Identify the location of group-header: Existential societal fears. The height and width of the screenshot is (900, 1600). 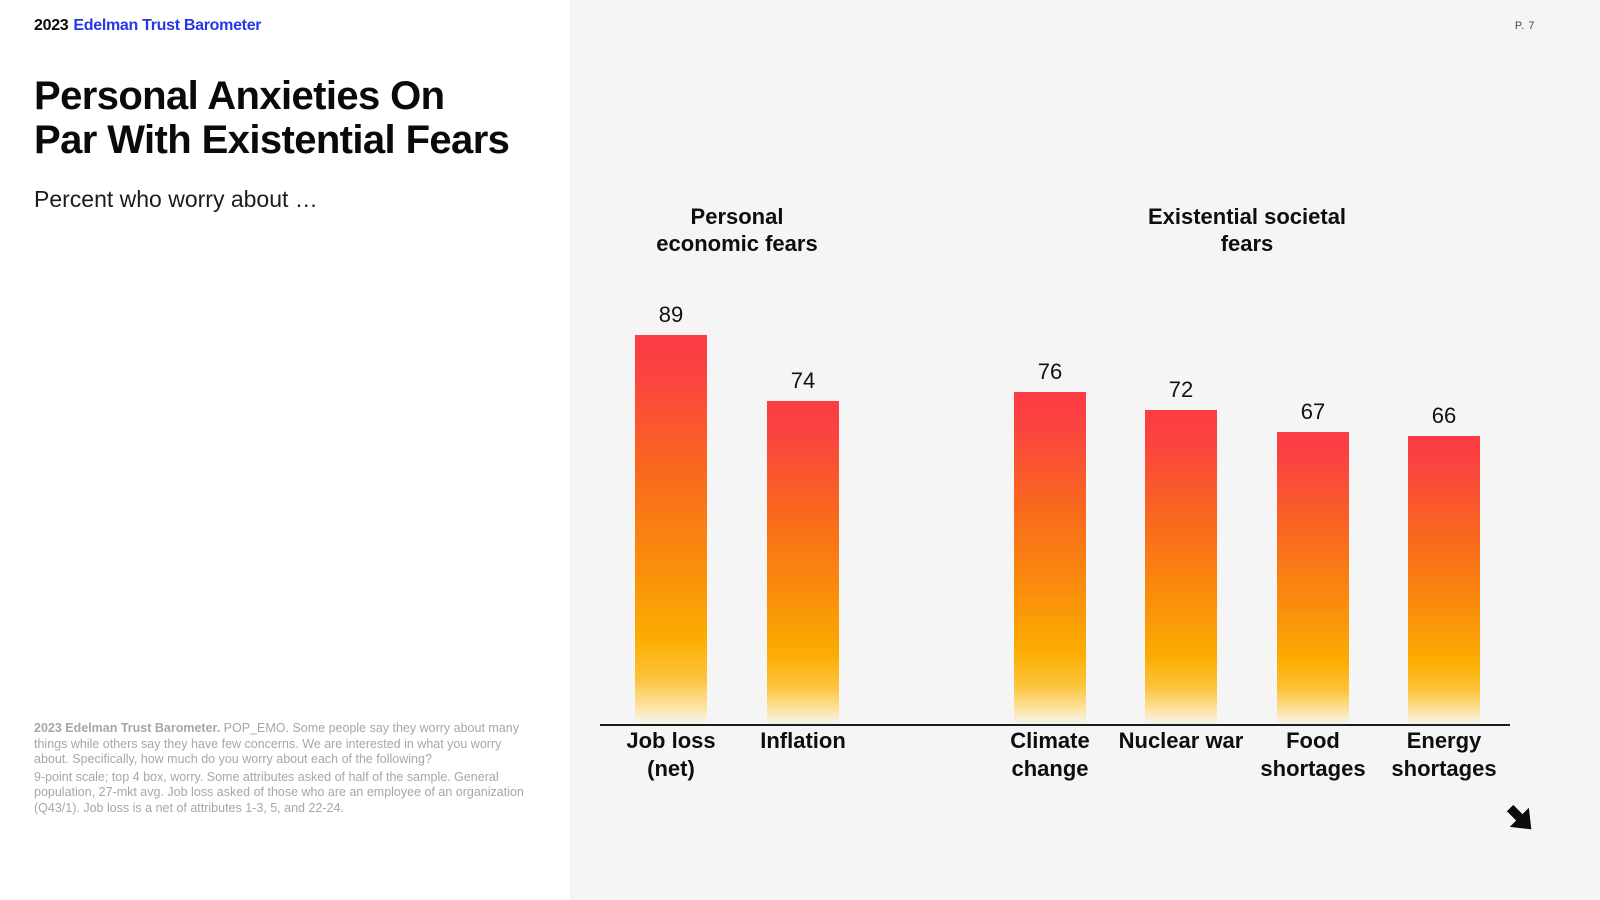
(1247, 230).